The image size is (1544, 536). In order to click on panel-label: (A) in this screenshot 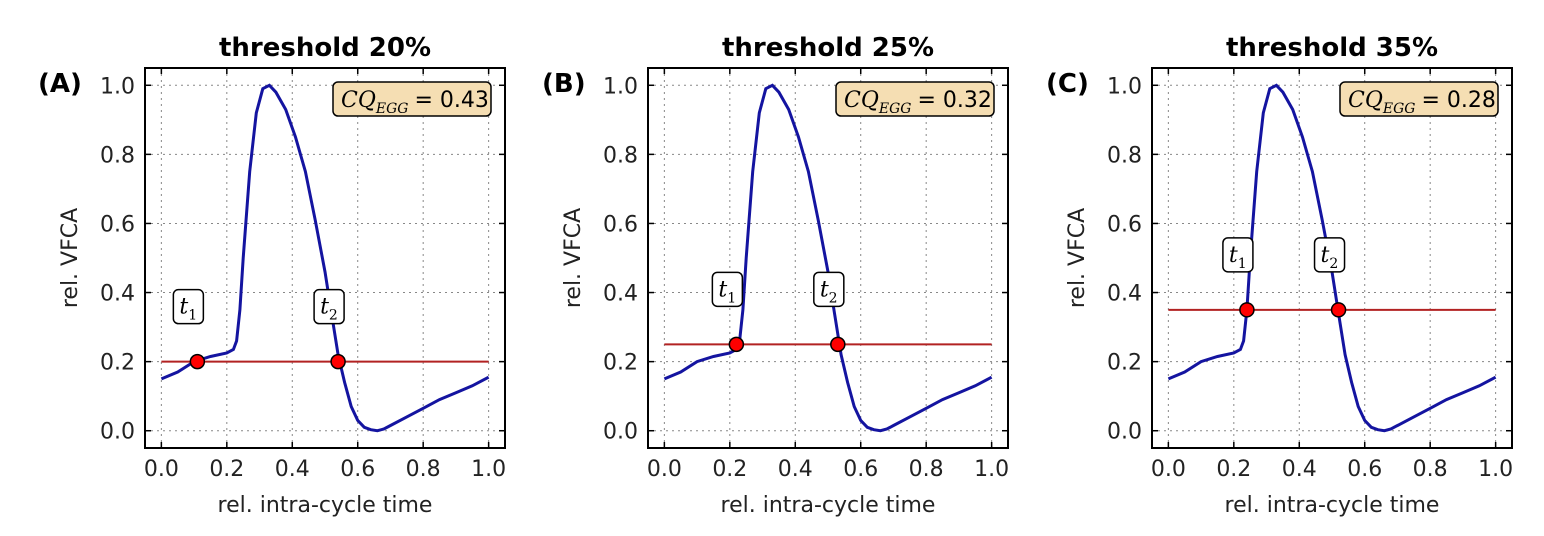, I will do `click(60, 84)`.